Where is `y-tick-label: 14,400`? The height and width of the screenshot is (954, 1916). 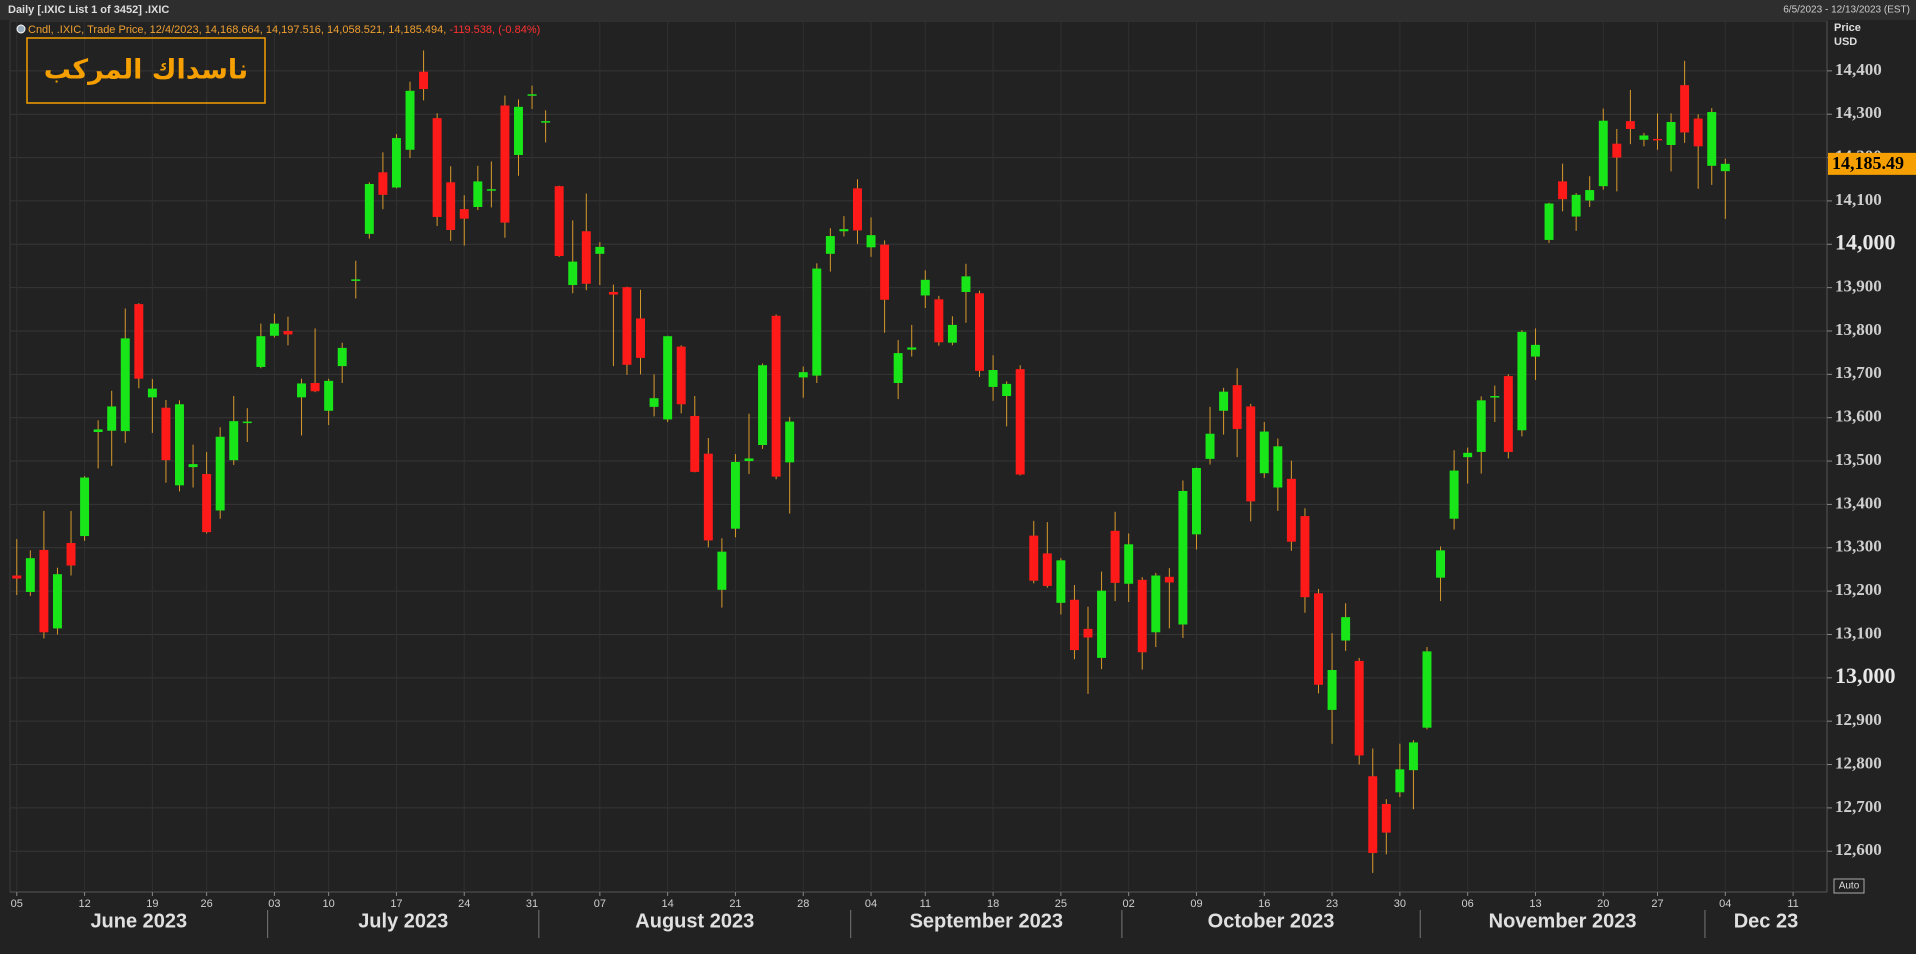
y-tick-label: 14,400 is located at coordinates (1858, 69).